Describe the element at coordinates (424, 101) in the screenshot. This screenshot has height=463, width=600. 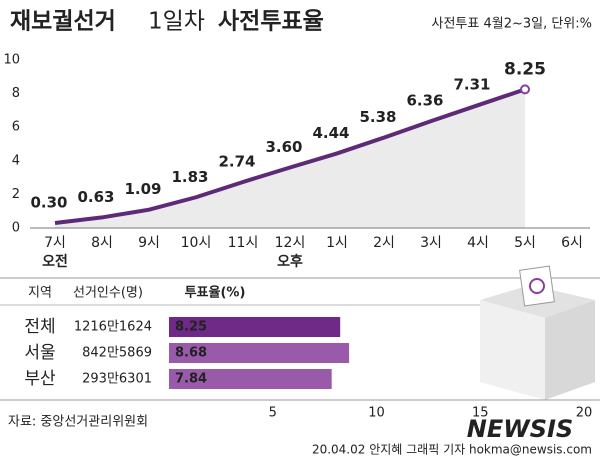
I see `value-label: 6.36` at that location.